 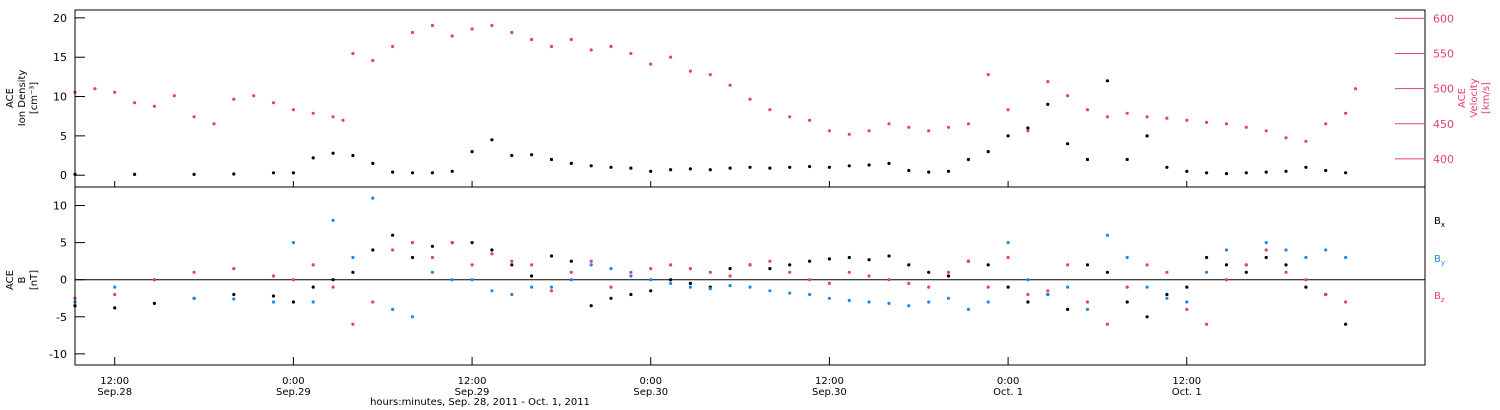 I want to click on density-label-line-2: Ion Density, so click(x=22, y=98).